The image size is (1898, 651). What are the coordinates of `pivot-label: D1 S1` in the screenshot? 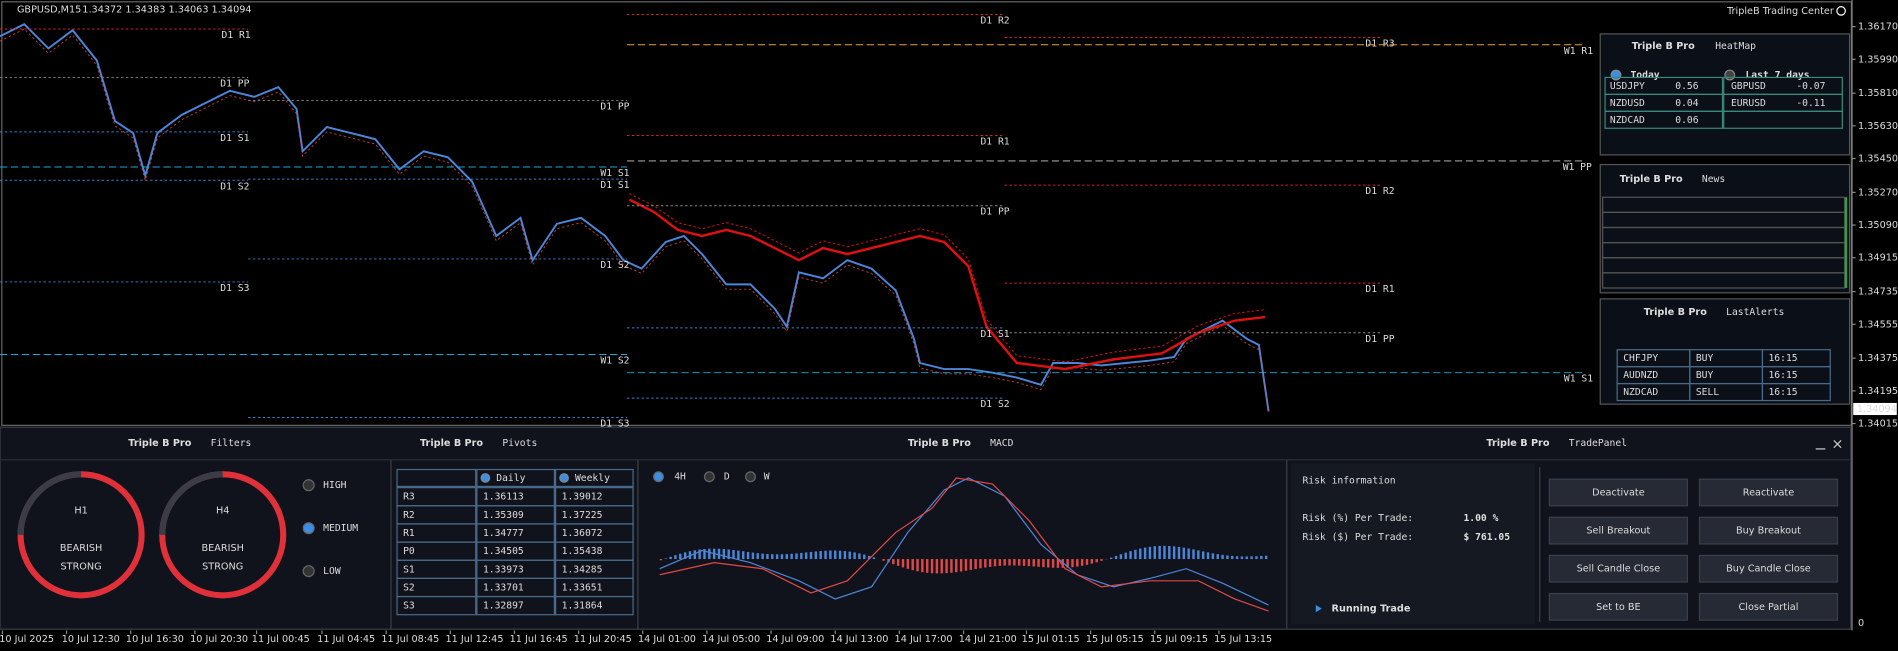 It's located at (994, 334).